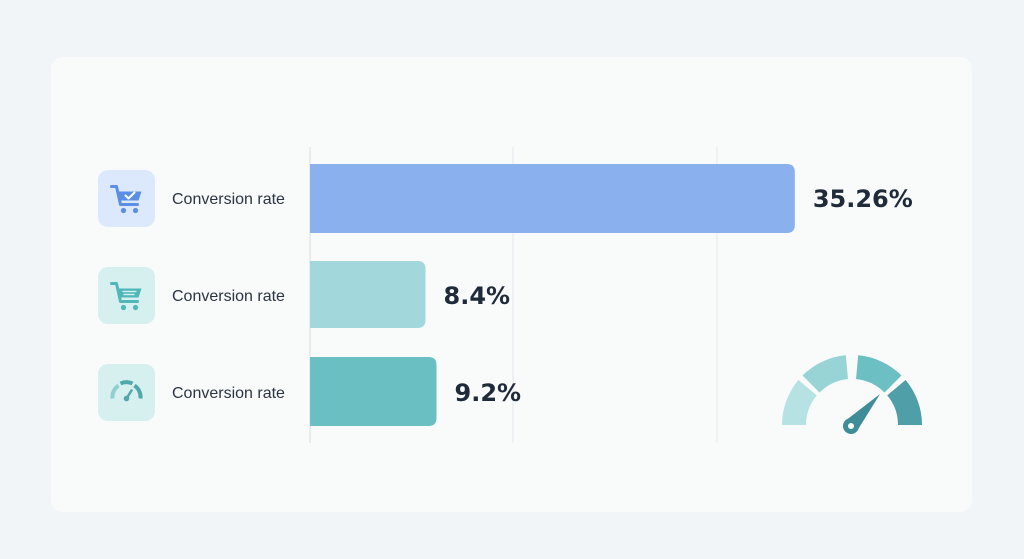 The width and height of the screenshot is (1024, 559). Describe the element at coordinates (126, 398) in the screenshot. I see `gauge-hub` at that location.